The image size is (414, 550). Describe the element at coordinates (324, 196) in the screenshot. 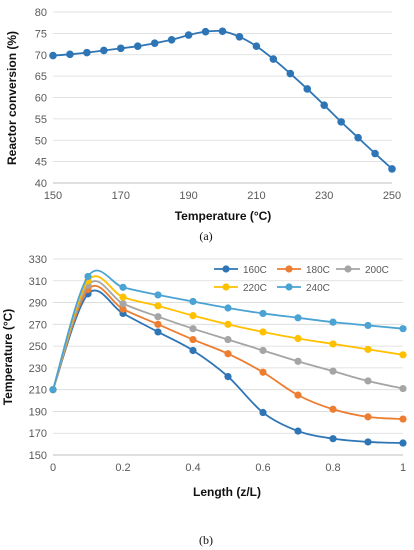

I see `x-tick-label: 230` at that location.